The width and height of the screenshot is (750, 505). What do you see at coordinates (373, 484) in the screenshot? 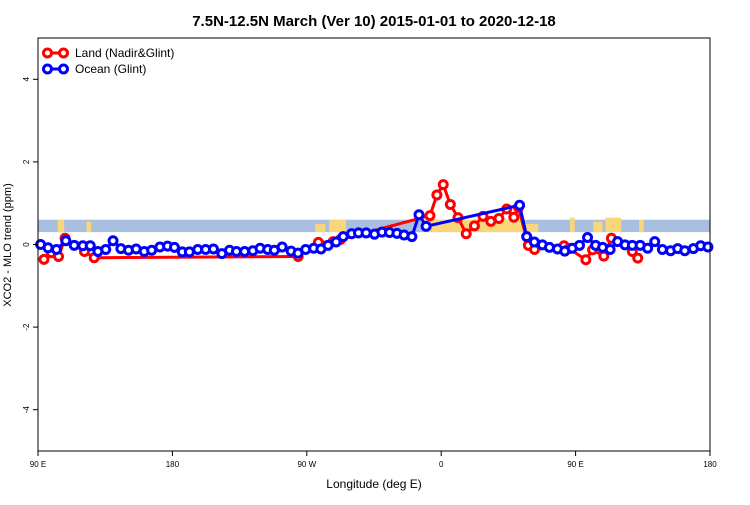
I see `x-axis-label: Longitude (deg E)` at bounding box center [373, 484].